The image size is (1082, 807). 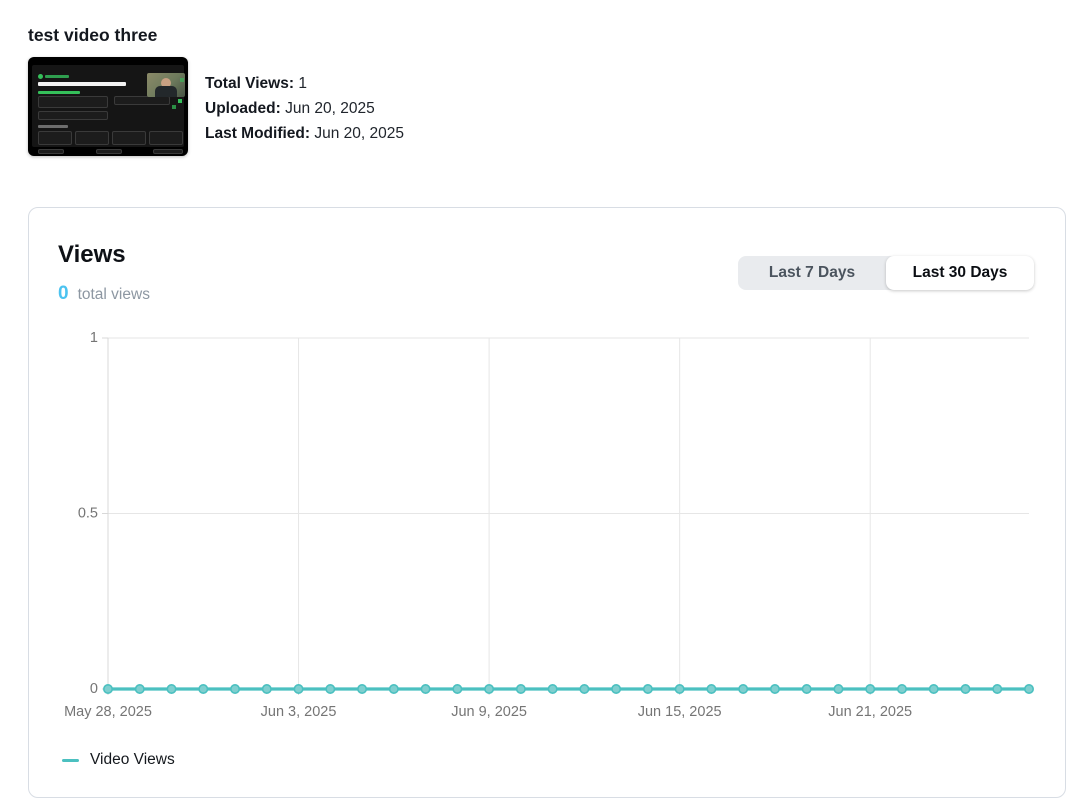 I want to click on page-title: test video three, so click(x=93, y=35).